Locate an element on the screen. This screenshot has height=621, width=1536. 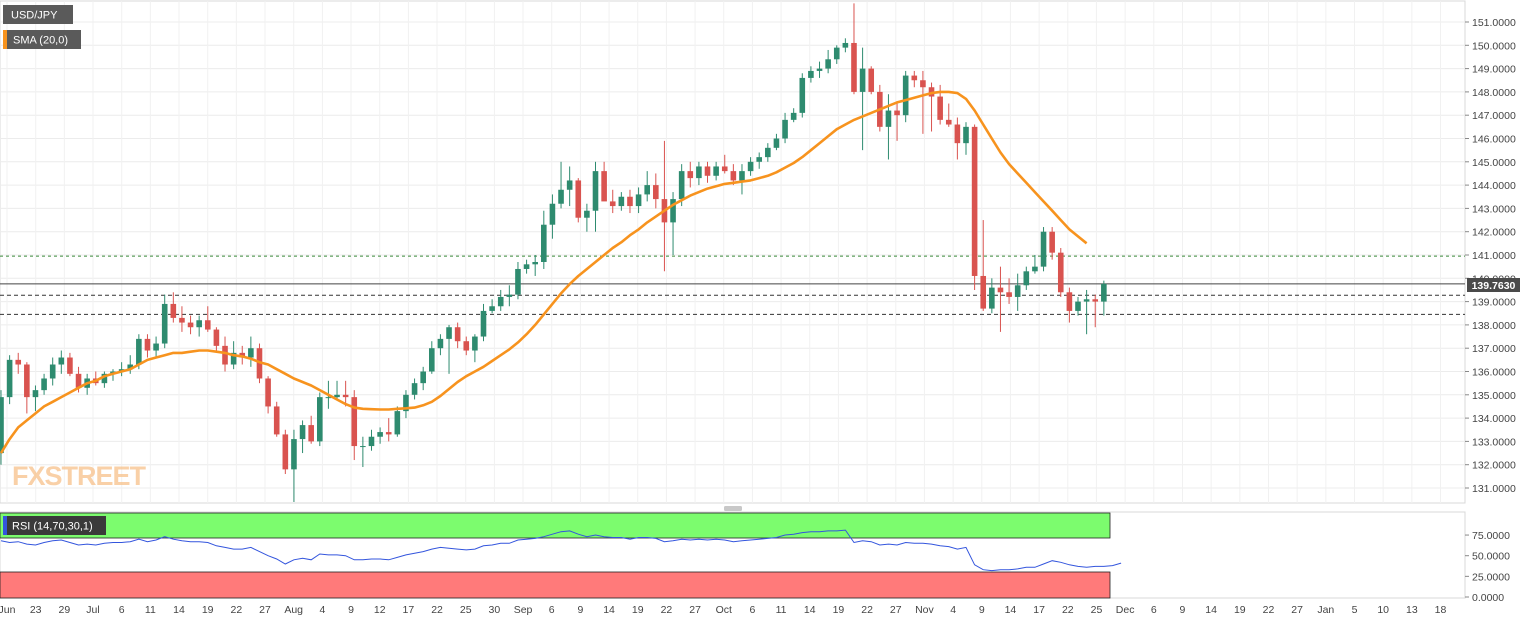
panel-resize-handle is located at coordinates (733, 508).